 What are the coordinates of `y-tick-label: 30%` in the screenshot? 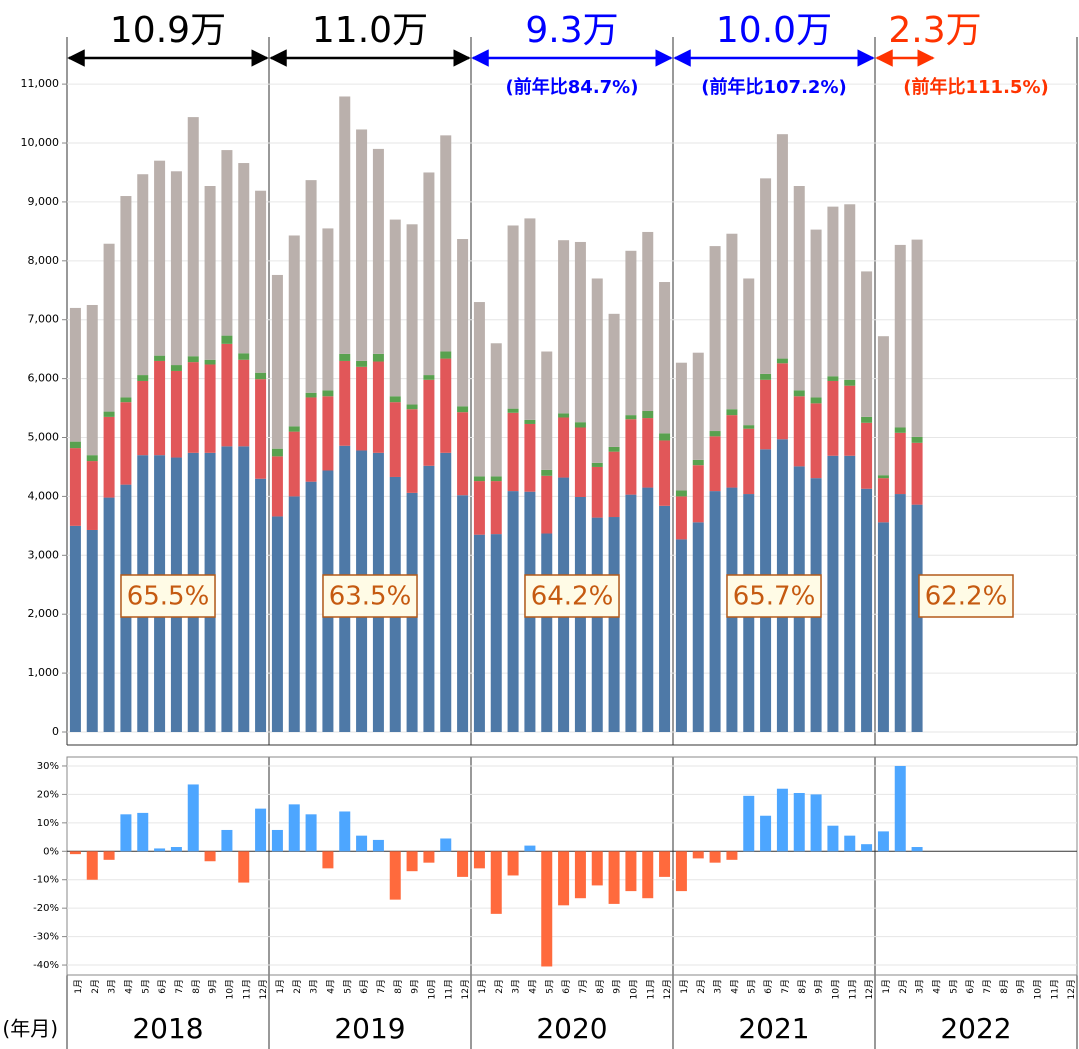 It's located at (48, 766).